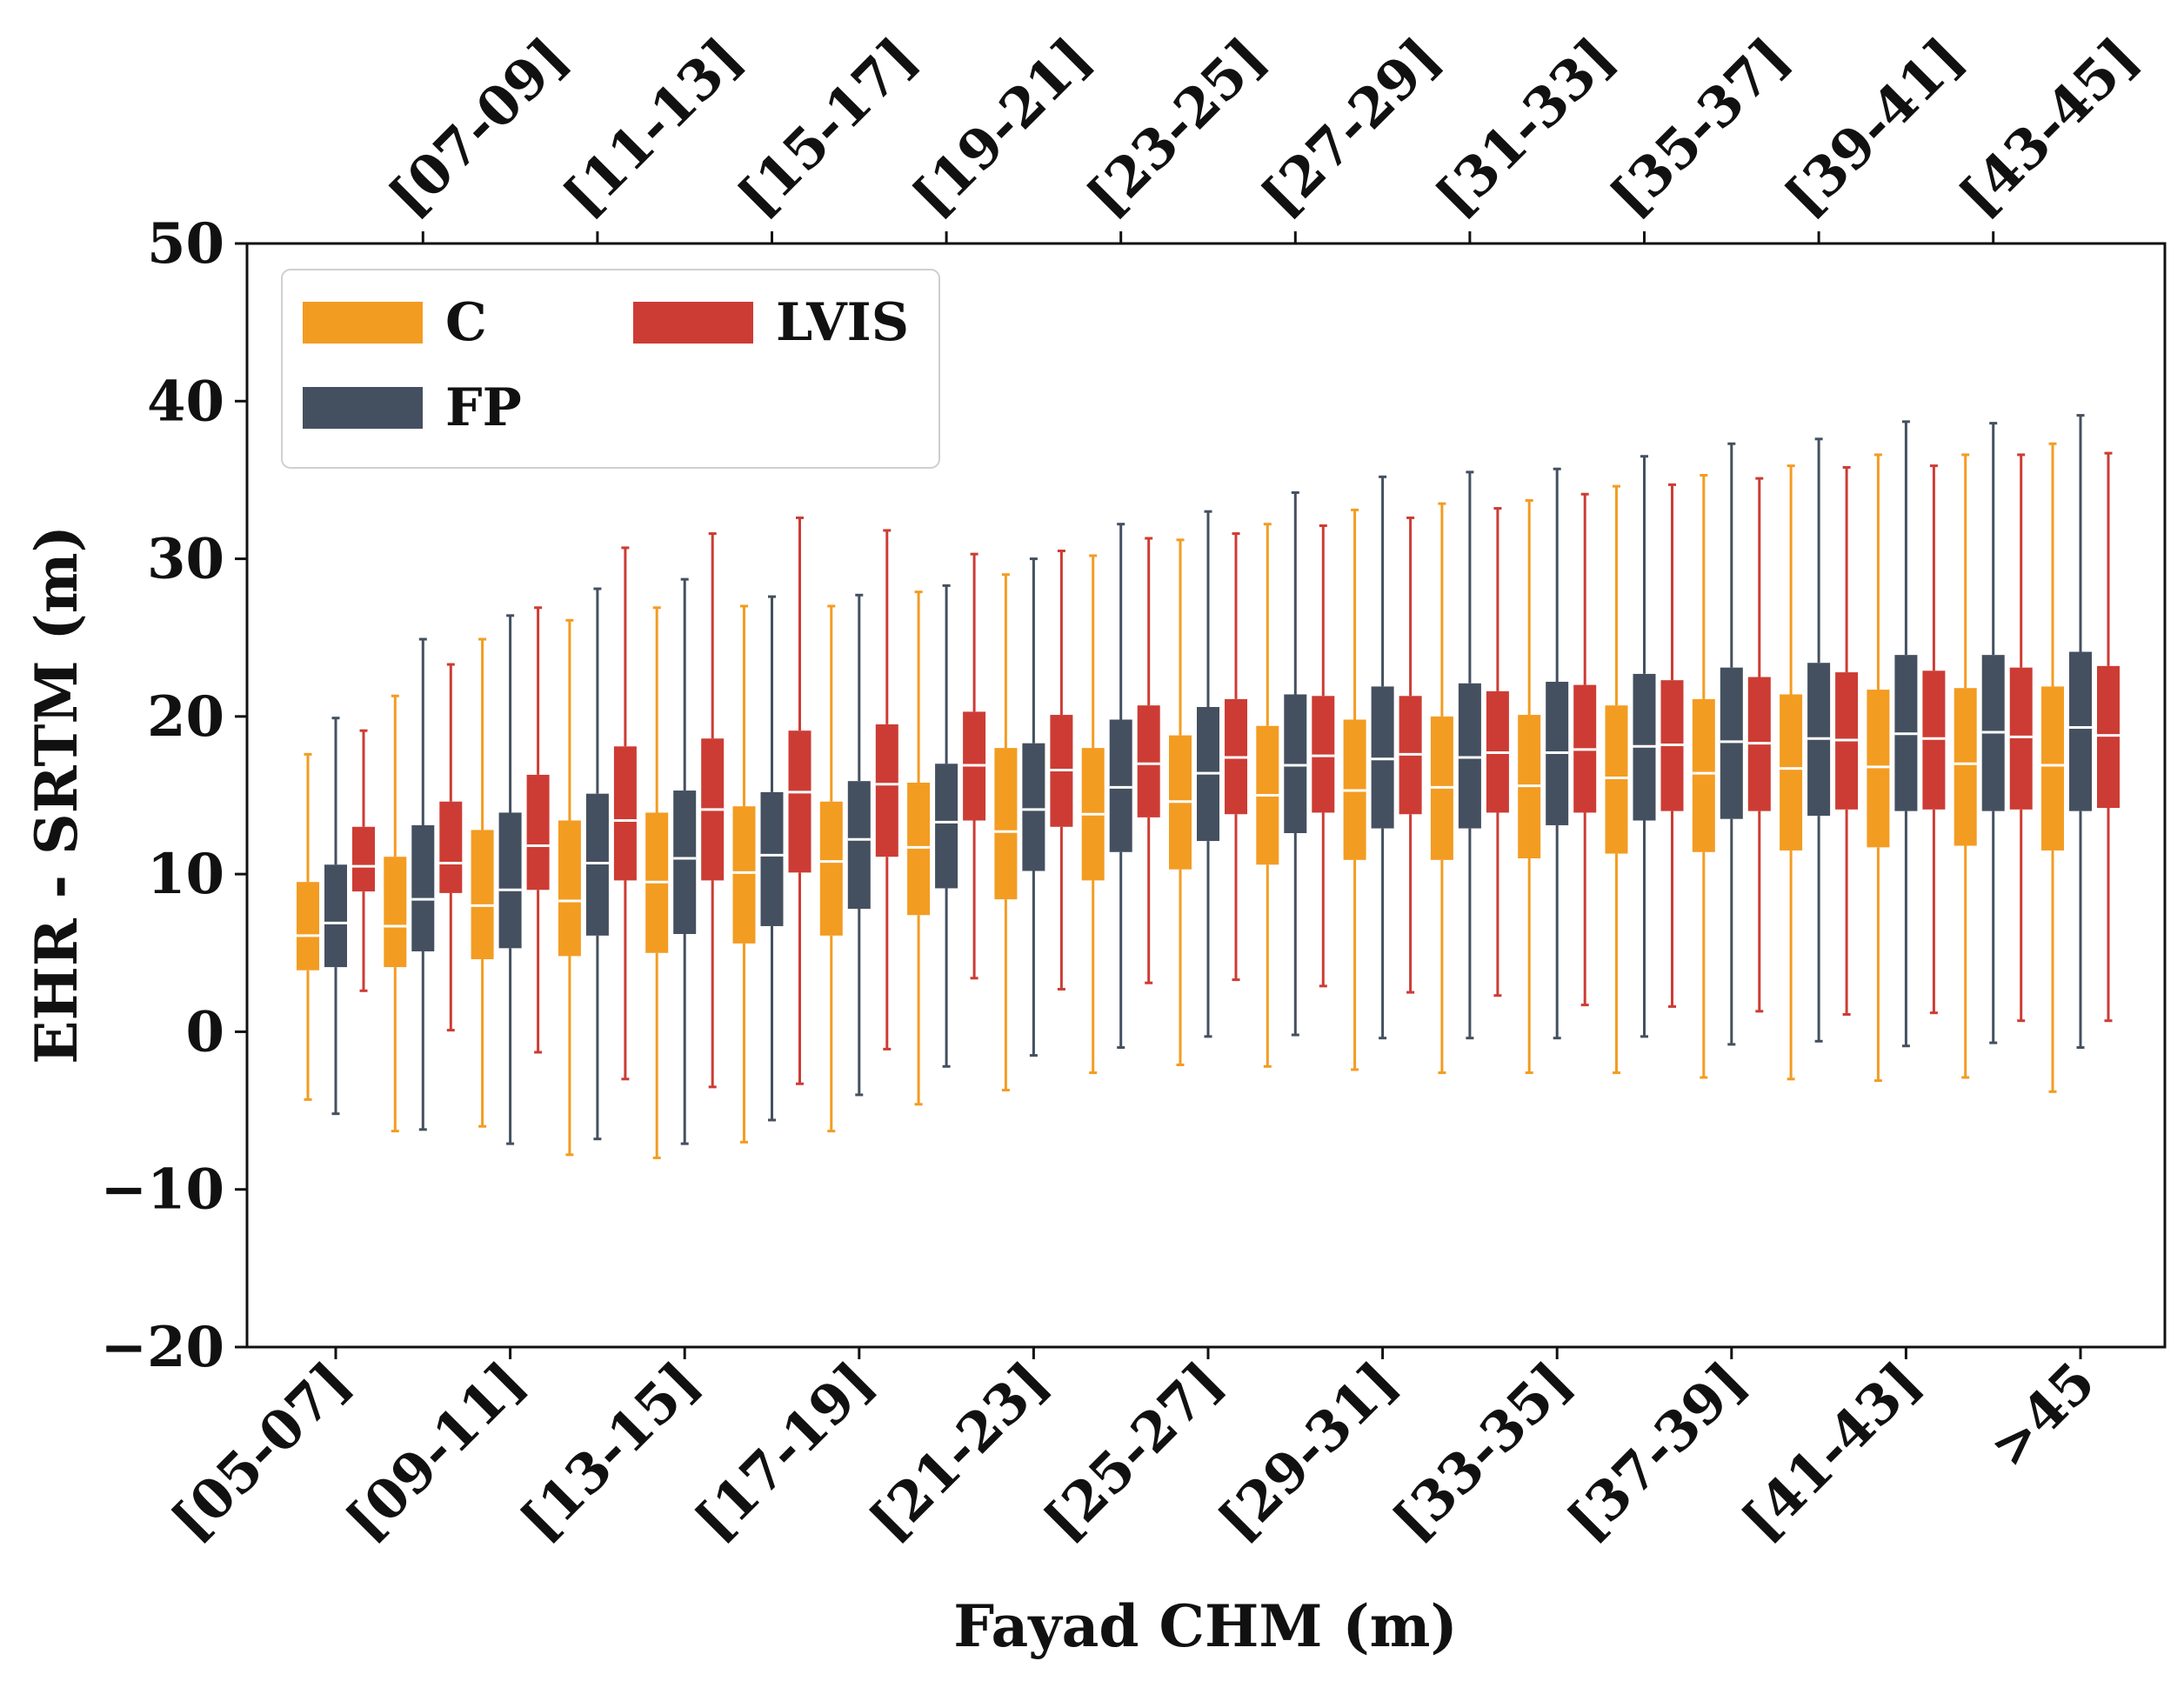 This screenshot has height=1681, width=2184. What do you see at coordinates (185, 402) in the screenshot?
I see `y-tick-label: 40` at bounding box center [185, 402].